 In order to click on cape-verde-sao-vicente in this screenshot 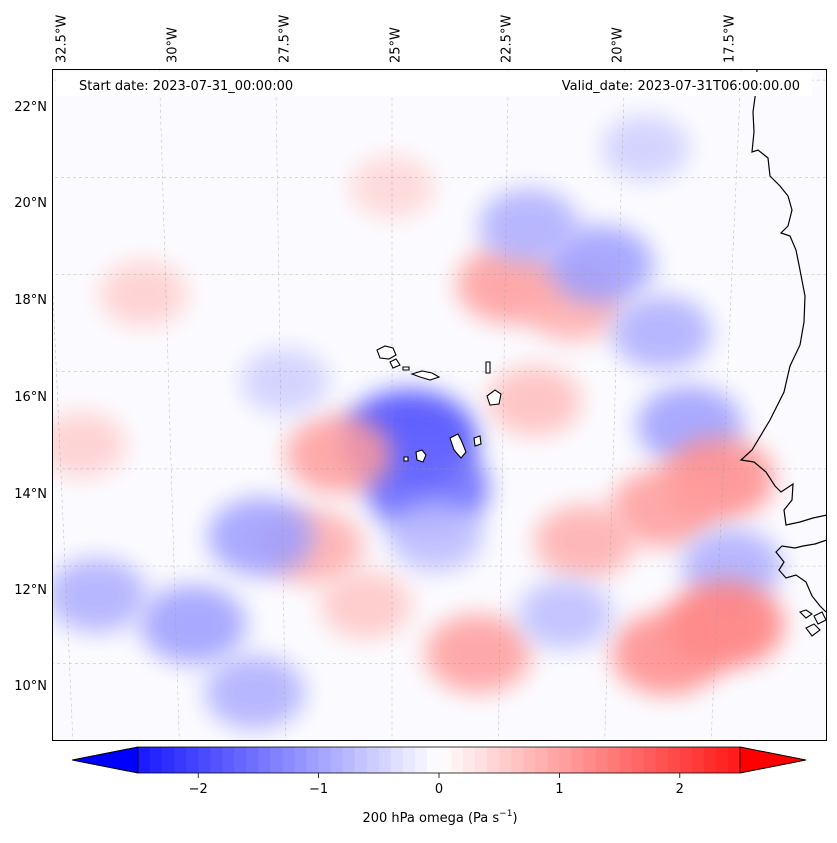, I will do `click(395, 363)`.